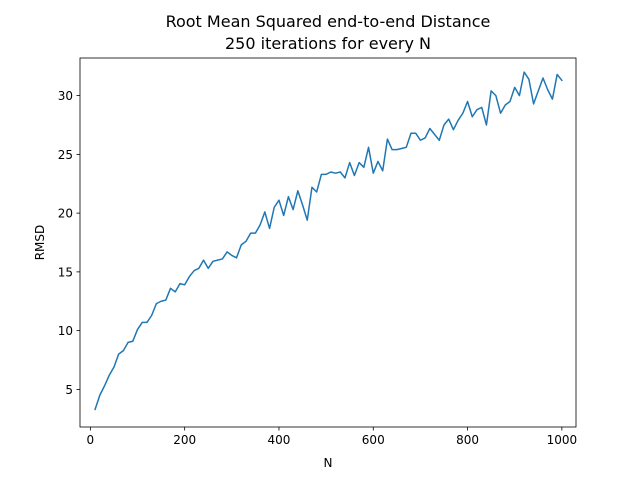  Describe the element at coordinates (65, 96) in the screenshot. I see `y-tick-label: 30` at that location.